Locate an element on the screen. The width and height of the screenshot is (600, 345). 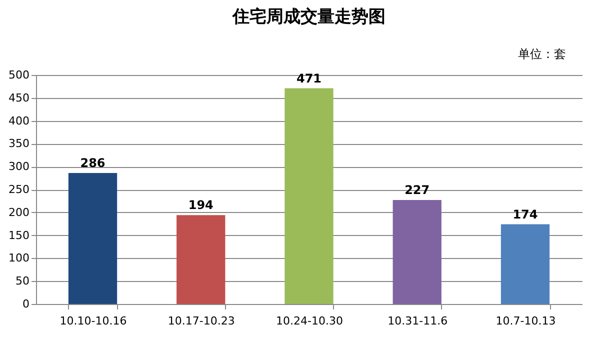
text: 单位：套 is located at coordinates (542, 54).